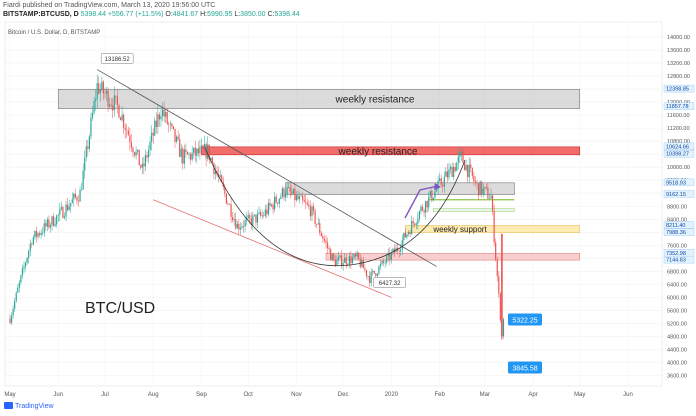 Image resolution: width=696 pixels, height=416 pixels. Describe the element at coordinates (34, 406) in the screenshot. I see `brand-text: TradingView` at that location.